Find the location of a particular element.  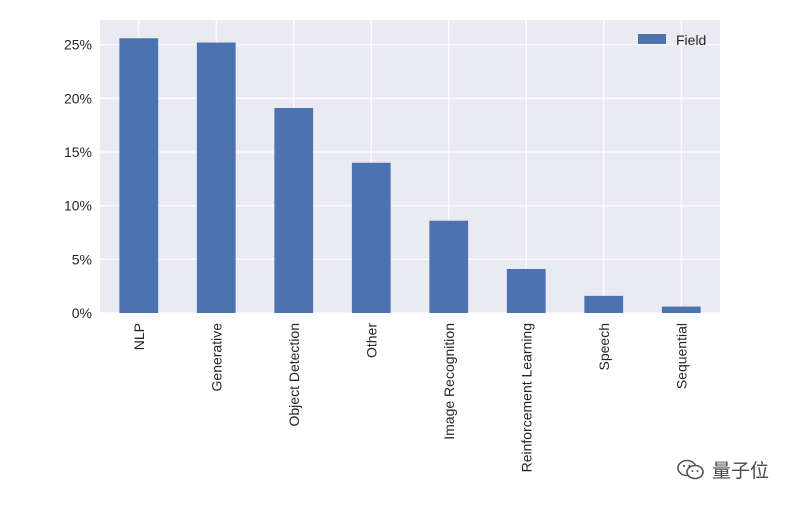

y-tick-label: 5% is located at coordinates (82, 259).